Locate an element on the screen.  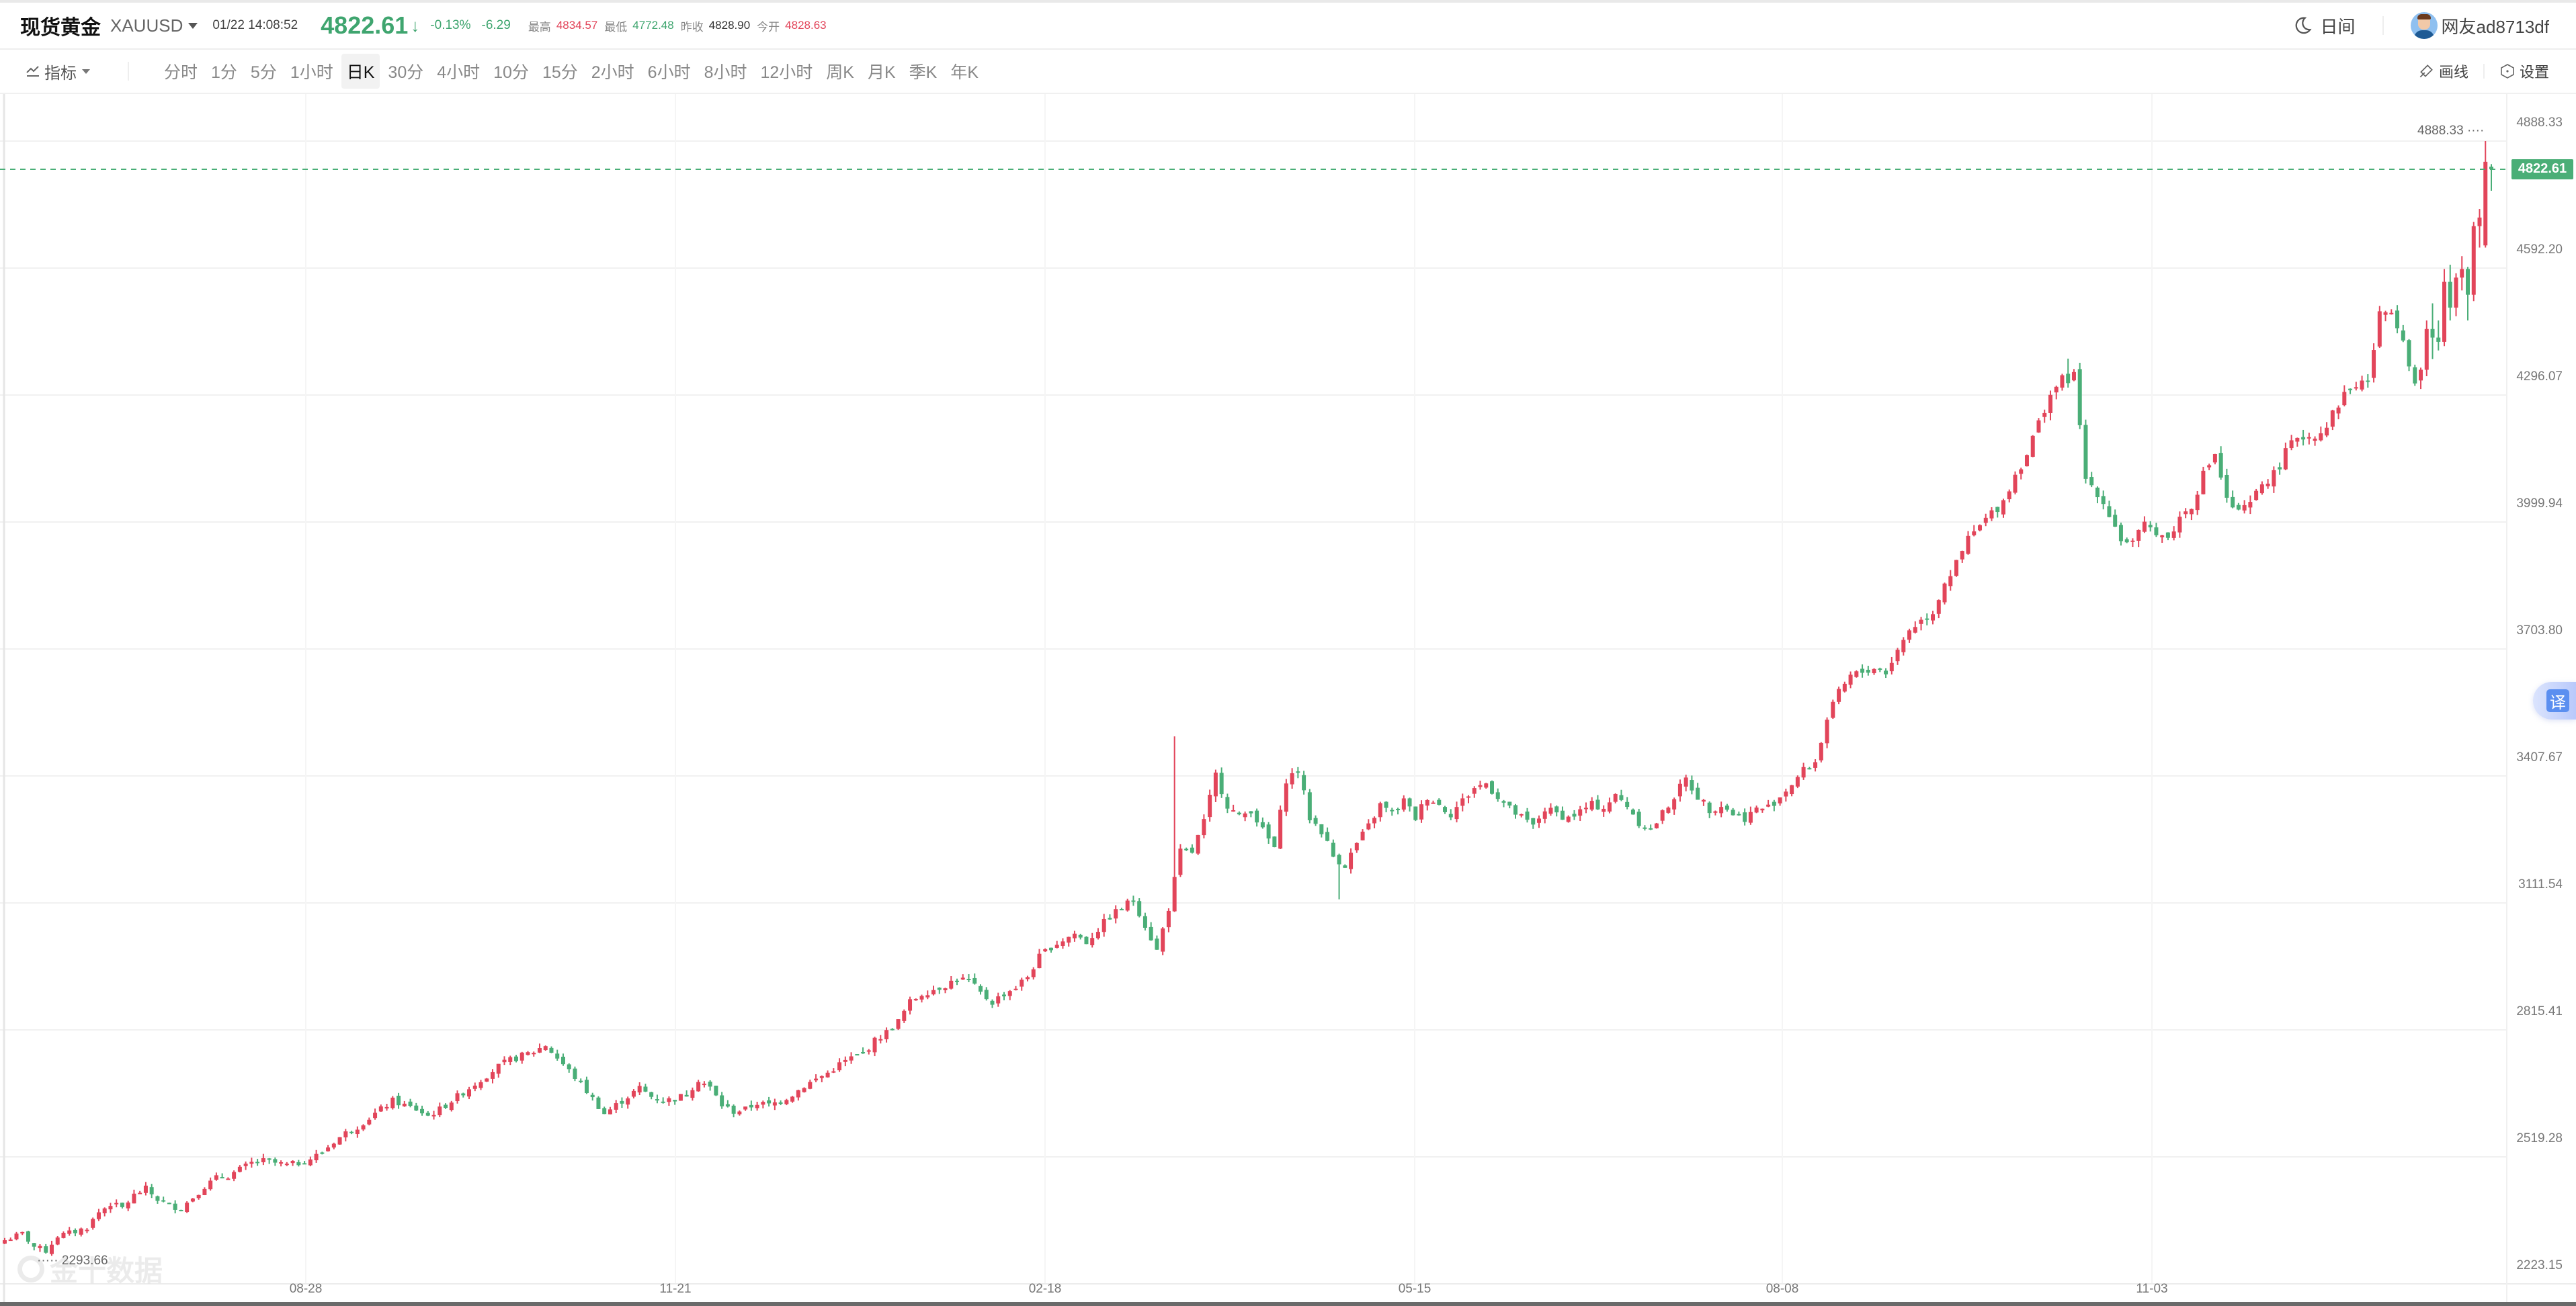
tab-timeframe: 10分 is located at coordinates (511, 73).